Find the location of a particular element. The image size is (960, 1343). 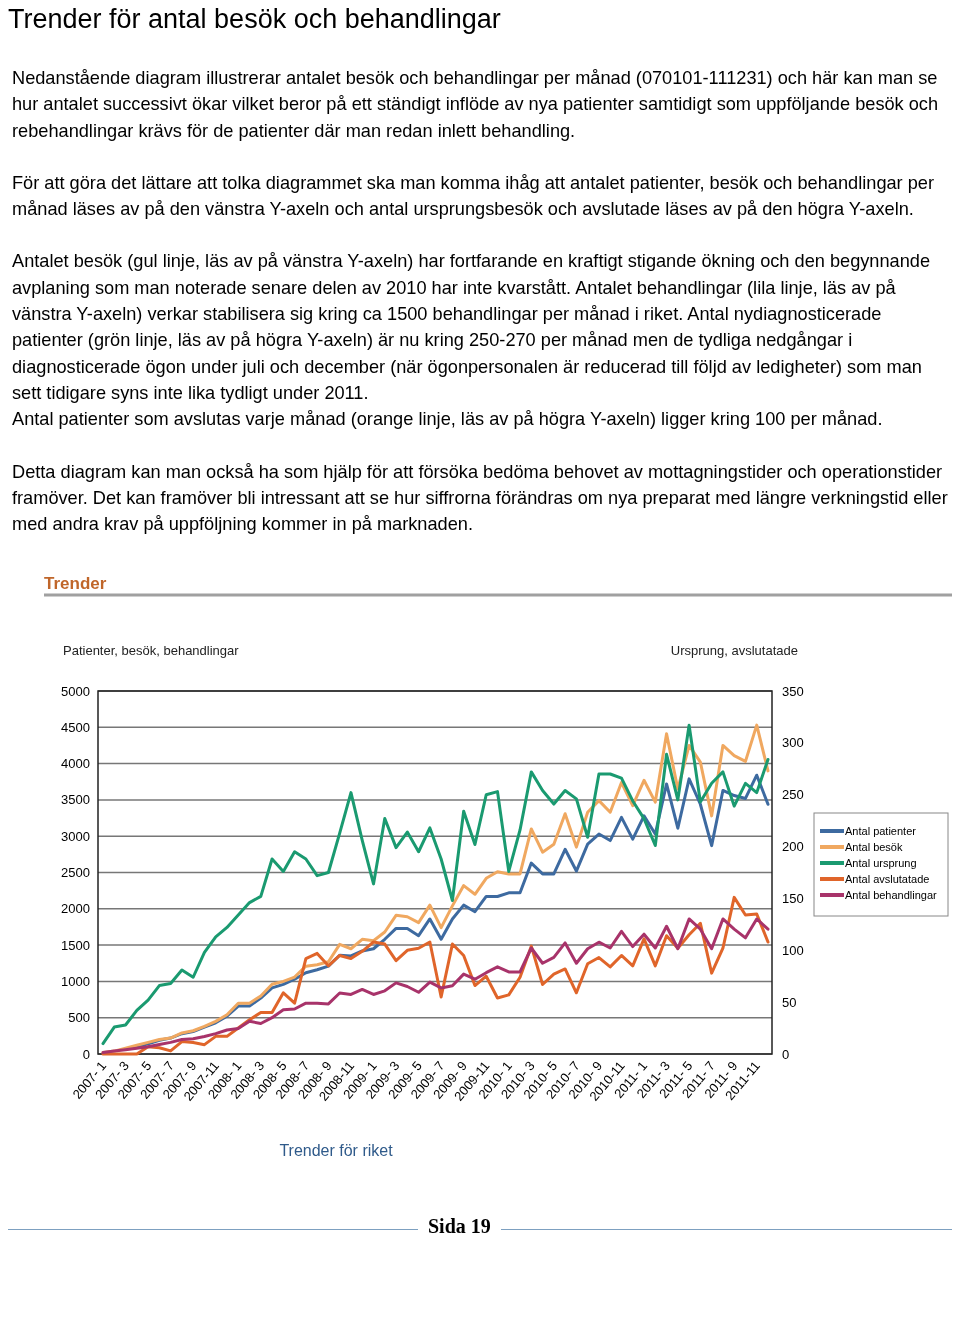

y-axis-title: Patienter, besök, behandlingar is located at coordinates (151, 651).